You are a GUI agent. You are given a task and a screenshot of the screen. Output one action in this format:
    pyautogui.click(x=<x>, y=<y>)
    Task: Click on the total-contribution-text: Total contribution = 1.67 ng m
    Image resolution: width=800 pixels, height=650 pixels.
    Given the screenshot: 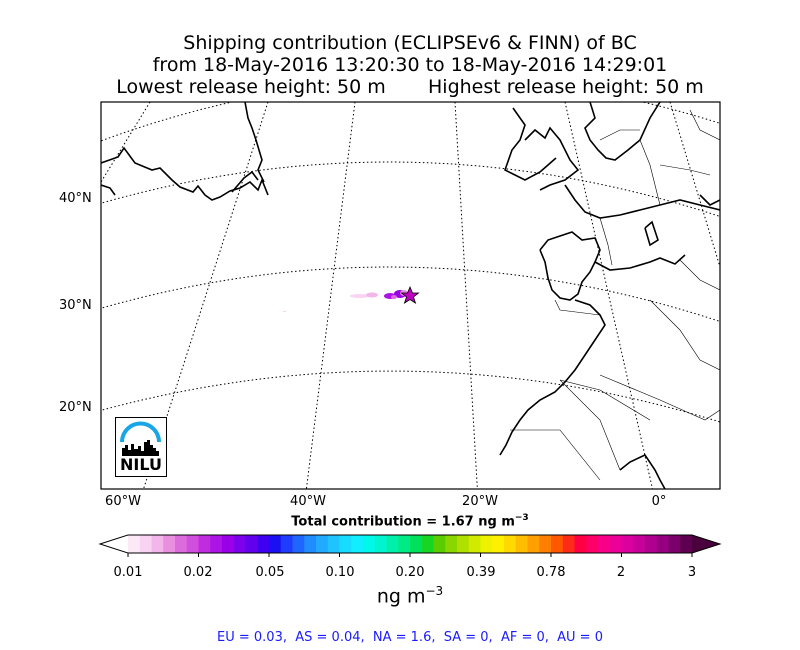 What is the action you would take?
    pyautogui.click(x=403, y=522)
    